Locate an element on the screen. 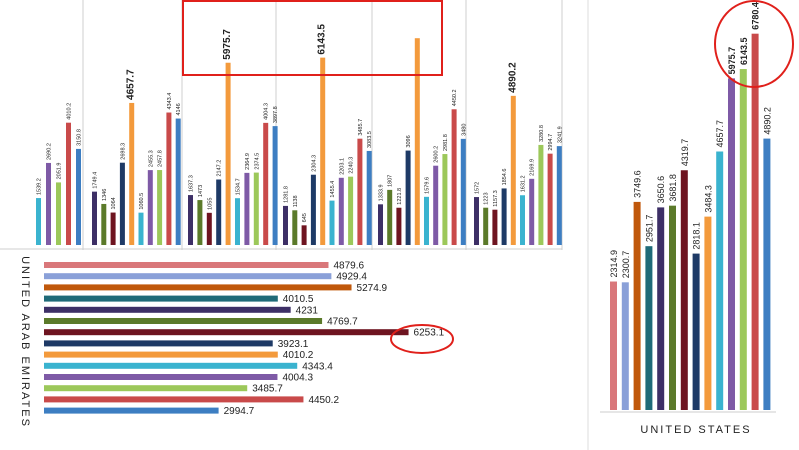  us-chart-data-label: 6143.5 is located at coordinates (744, 52).